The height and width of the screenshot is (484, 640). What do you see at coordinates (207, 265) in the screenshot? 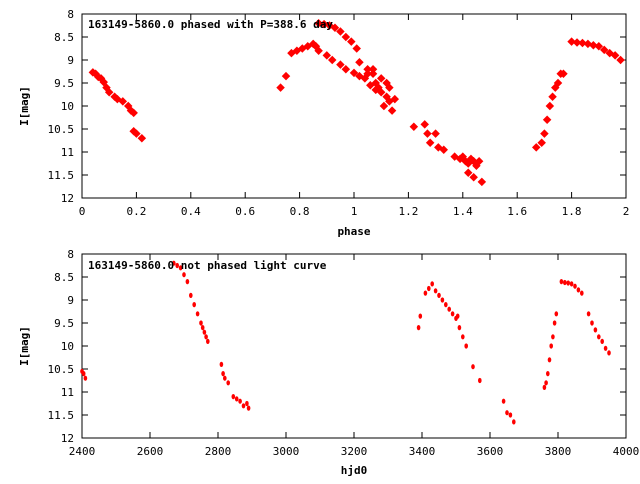
I see `chart-title: 163149-5860.0 not phased light curve` at bounding box center [207, 265].